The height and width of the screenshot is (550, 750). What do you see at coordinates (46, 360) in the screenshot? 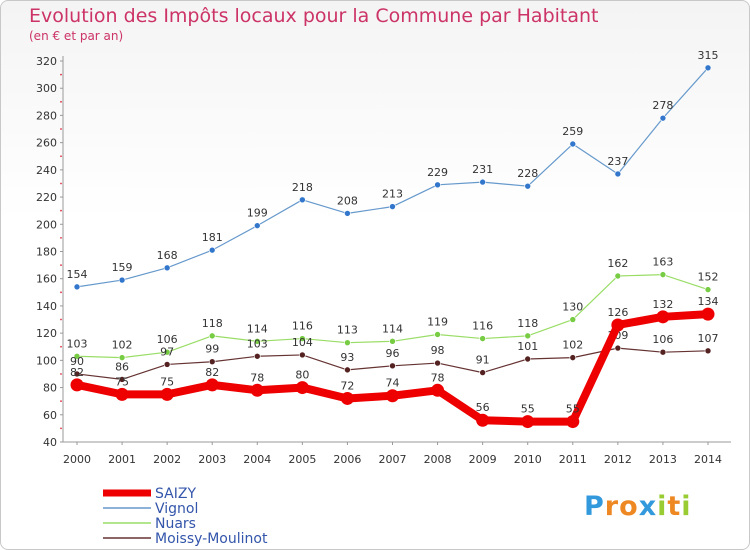
I see `y-tick-label: 100` at bounding box center [46, 360].